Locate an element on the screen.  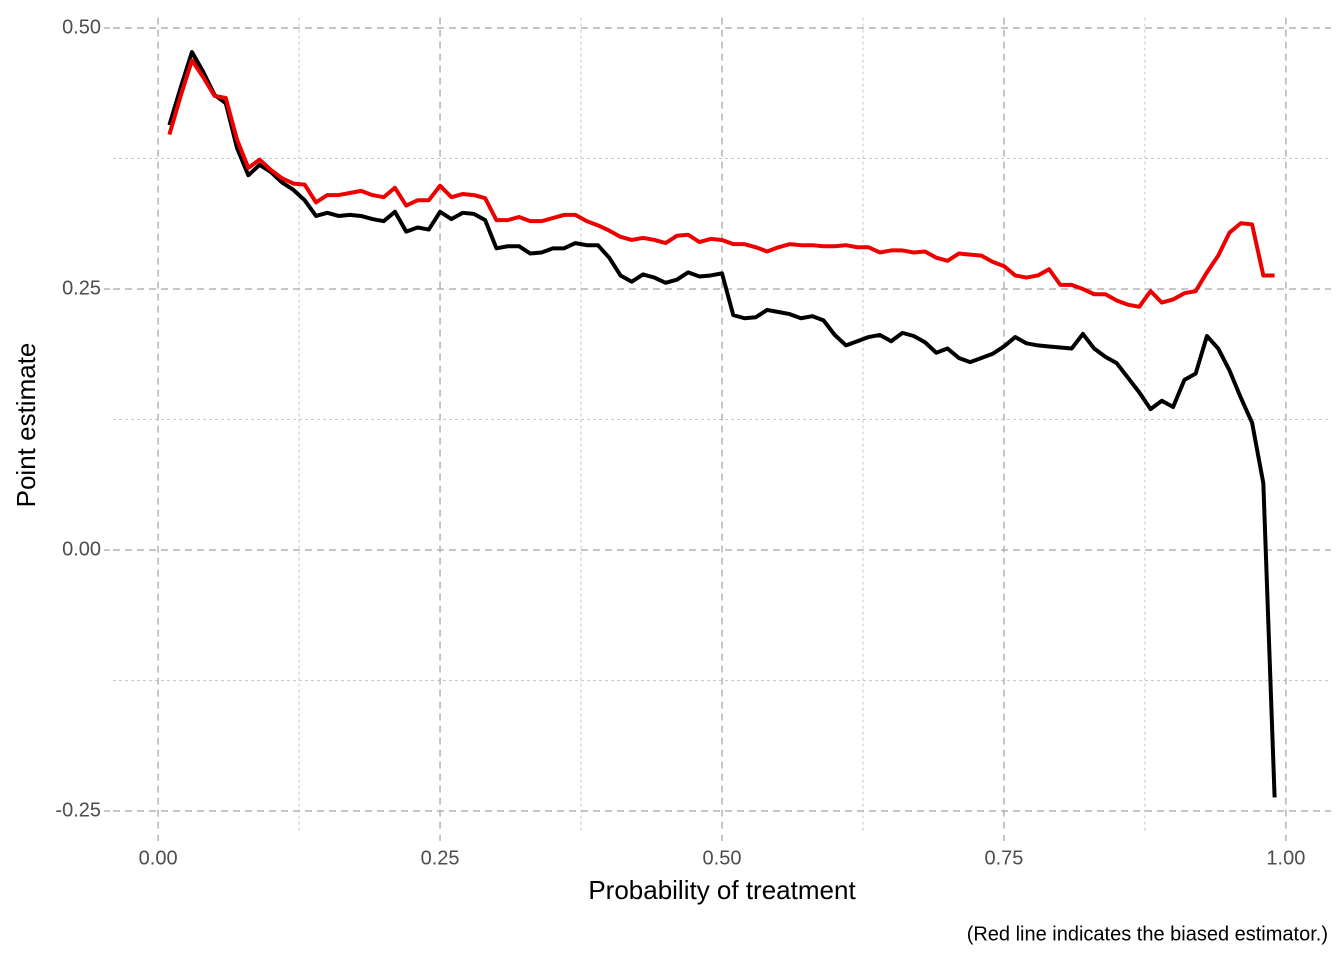
x-tick-label: 1.00 is located at coordinates (1285, 858).